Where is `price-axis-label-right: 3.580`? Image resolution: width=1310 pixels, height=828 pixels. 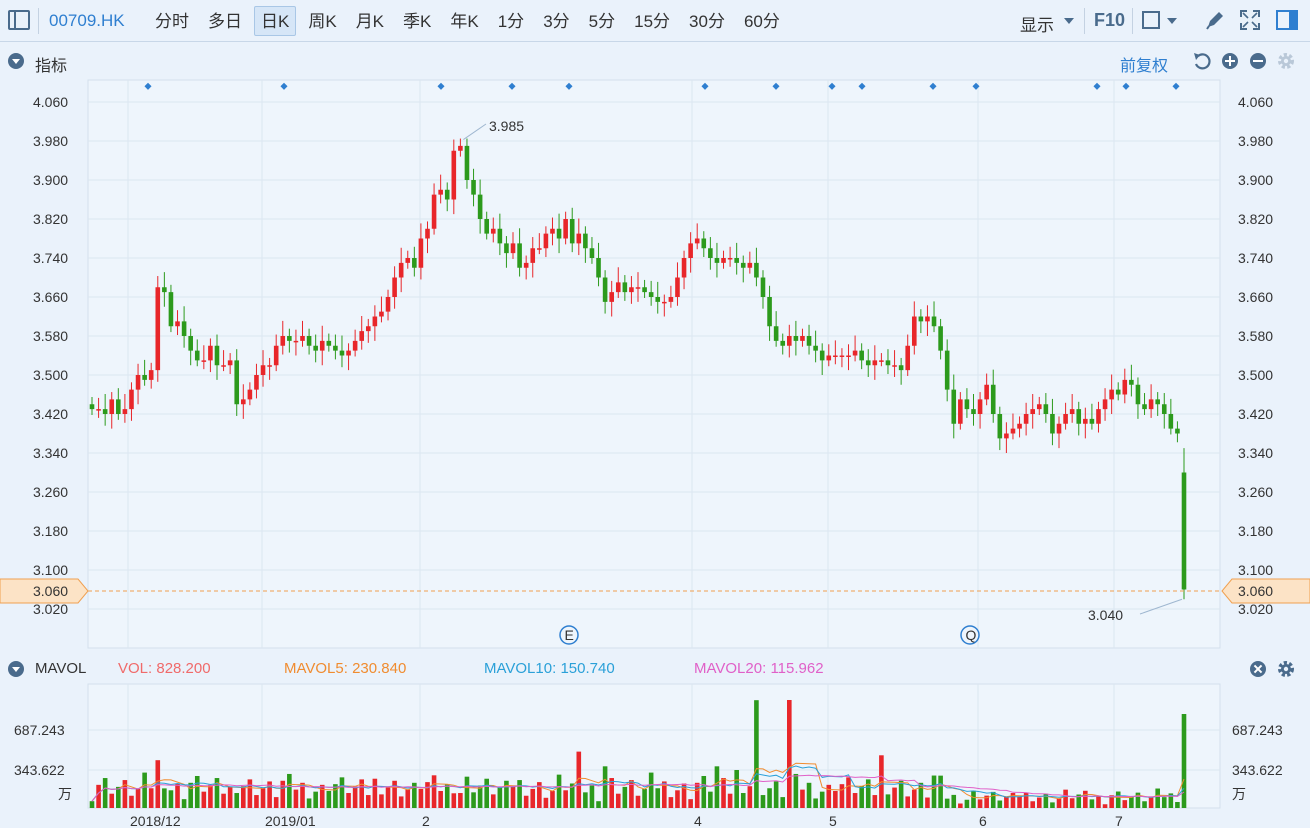 price-axis-label-right: 3.580 is located at coordinates (1255, 336).